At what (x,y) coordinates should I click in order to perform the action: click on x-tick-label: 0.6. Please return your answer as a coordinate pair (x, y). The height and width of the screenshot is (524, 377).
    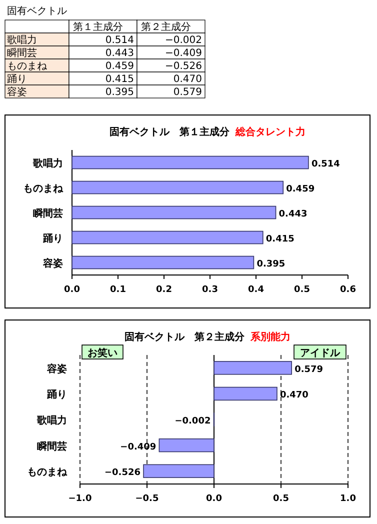
    Looking at the image, I should click on (348, 290).